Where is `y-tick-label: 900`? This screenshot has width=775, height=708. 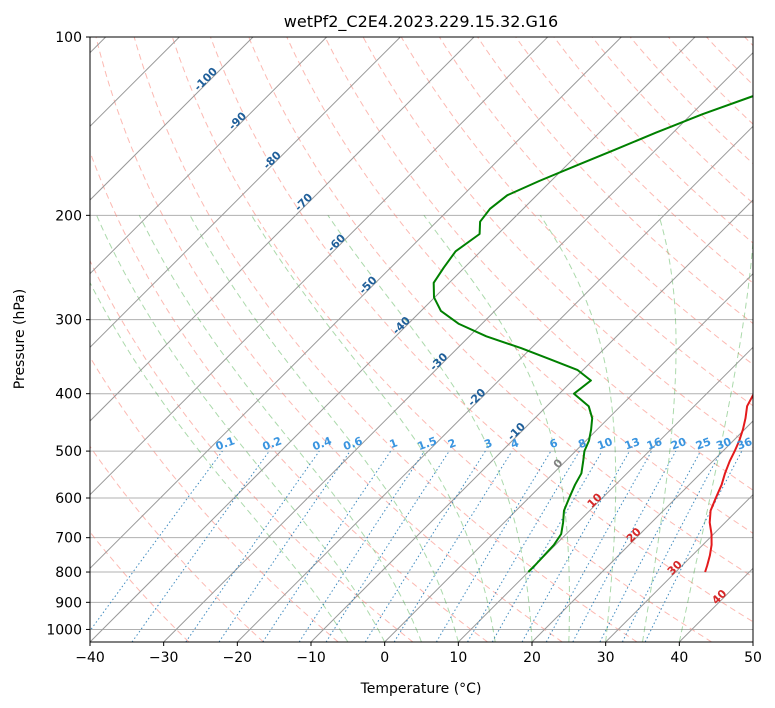 y-tick-label: 900 is located at coordinates (68, 603).